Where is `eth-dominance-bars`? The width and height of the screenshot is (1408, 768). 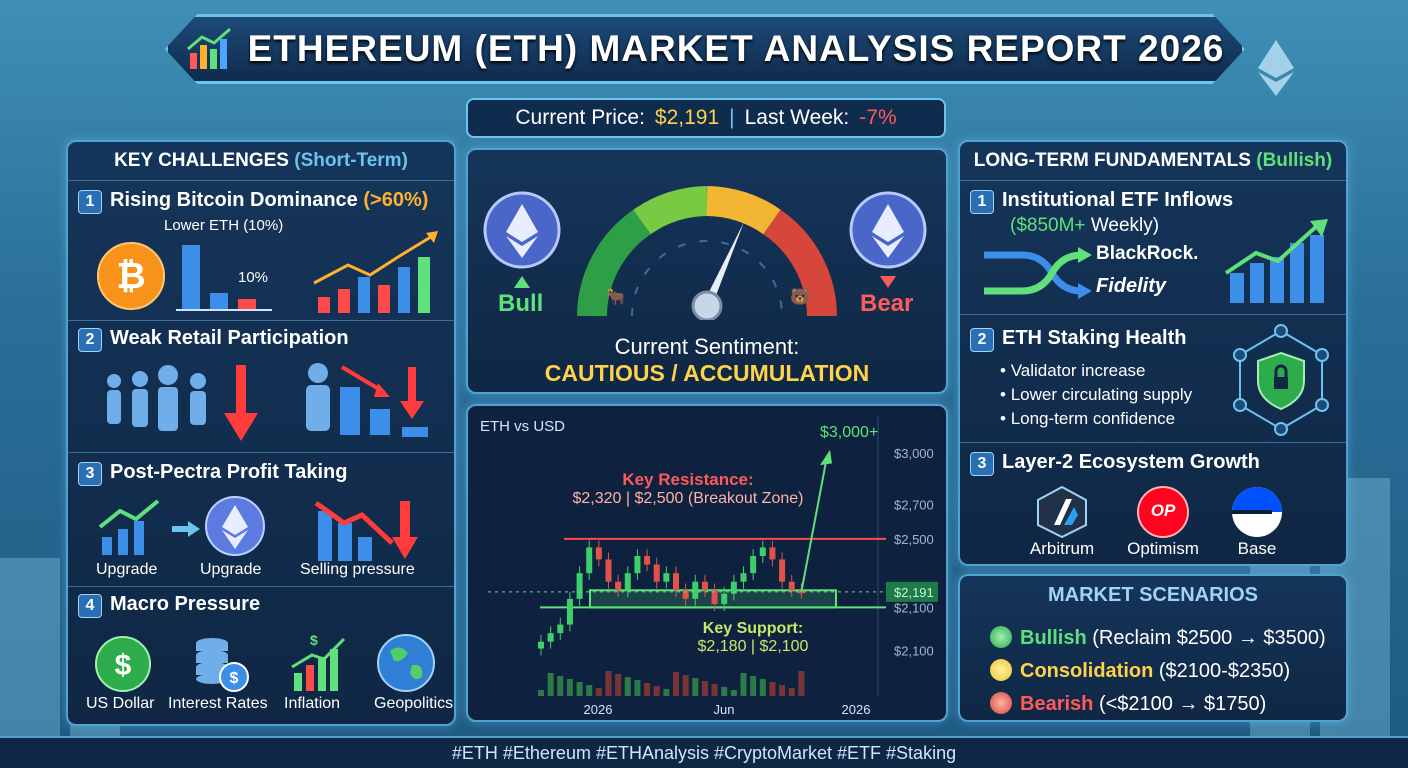 eth-dominance-bars is located at coordinates (224, 278).